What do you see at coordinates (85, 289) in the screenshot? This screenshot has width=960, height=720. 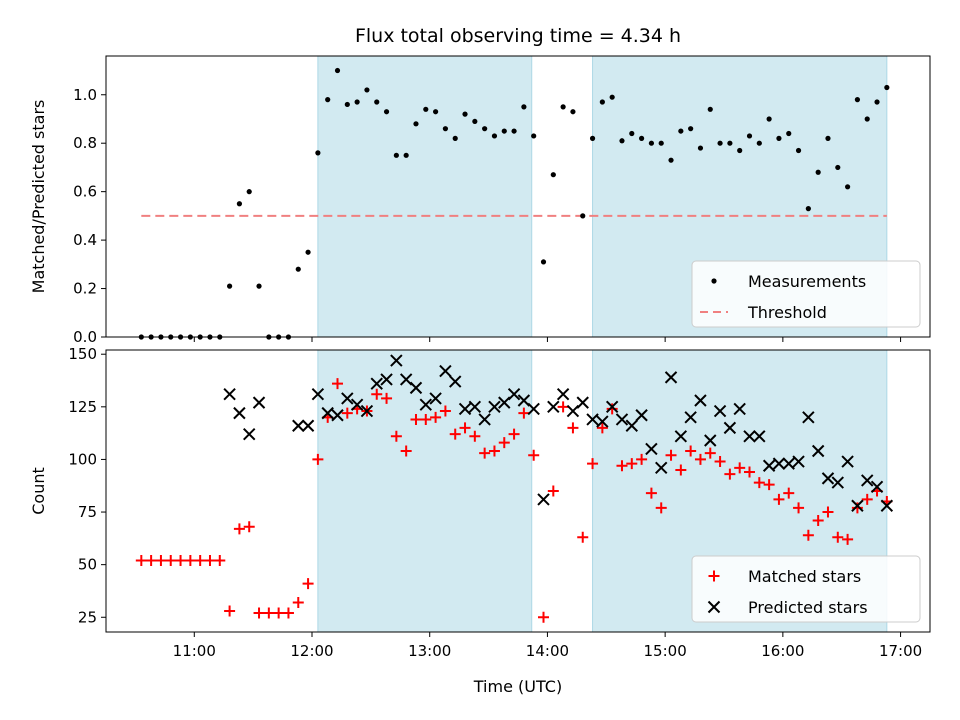 I see `y-tick-label: 0.2` at bounding box center [85, 289].